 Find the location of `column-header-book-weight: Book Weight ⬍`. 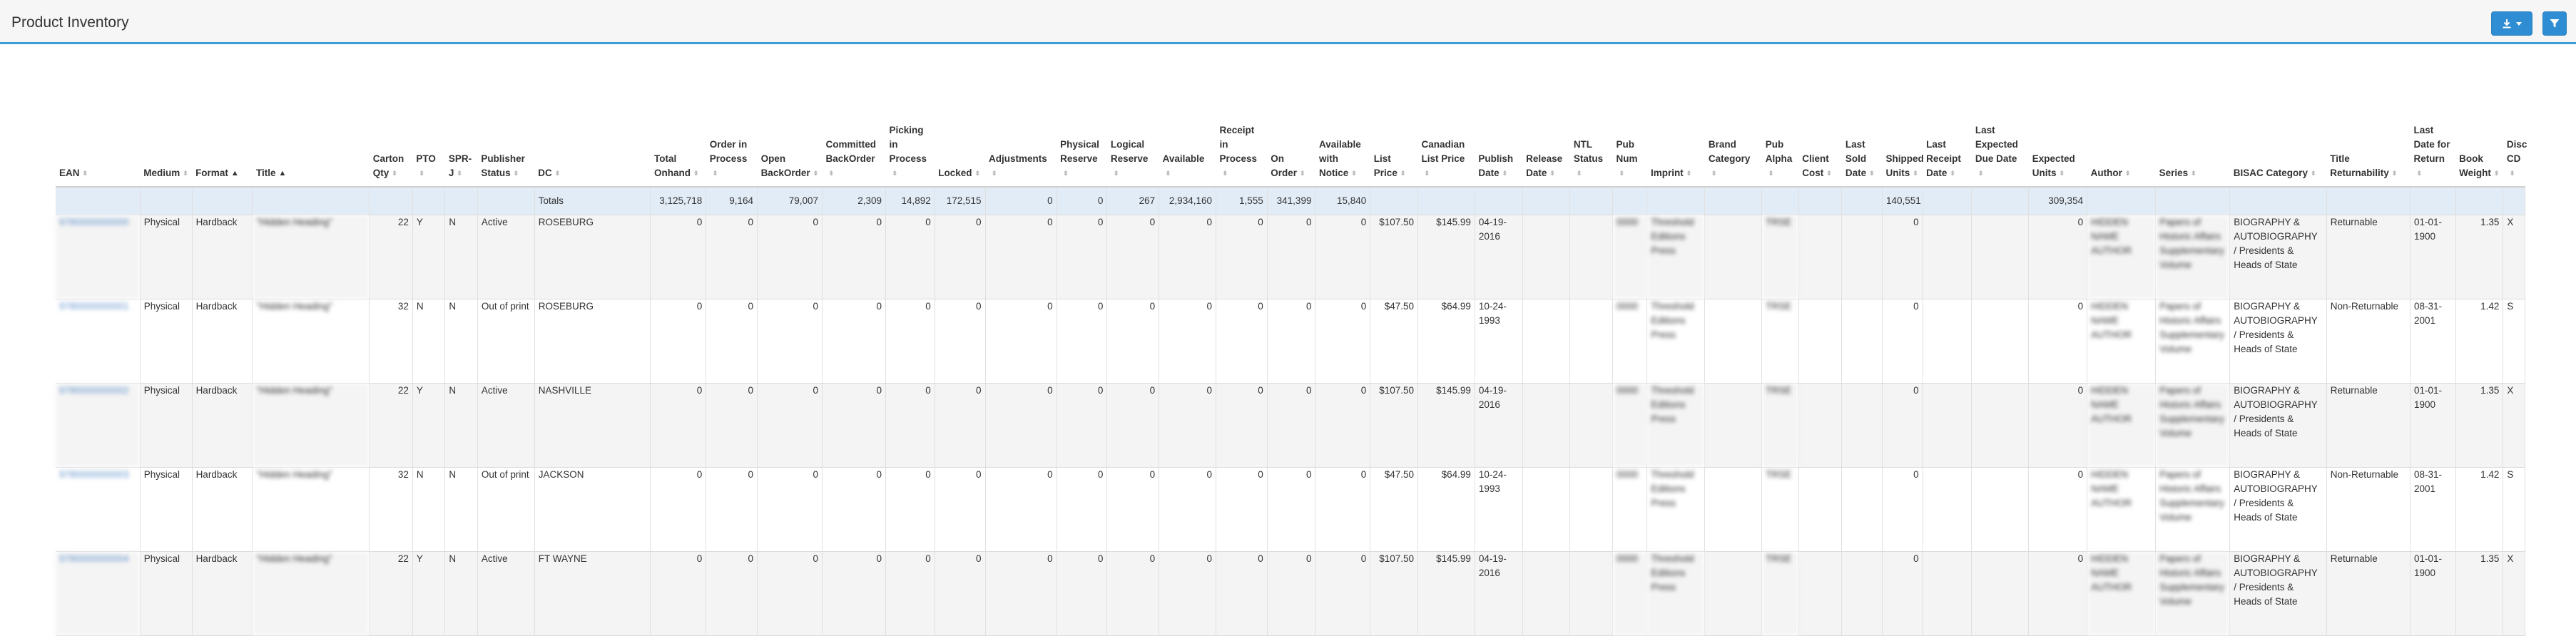

column-header-book-weight: Book Weight ⬍ is located at coordinates (2479, 139).